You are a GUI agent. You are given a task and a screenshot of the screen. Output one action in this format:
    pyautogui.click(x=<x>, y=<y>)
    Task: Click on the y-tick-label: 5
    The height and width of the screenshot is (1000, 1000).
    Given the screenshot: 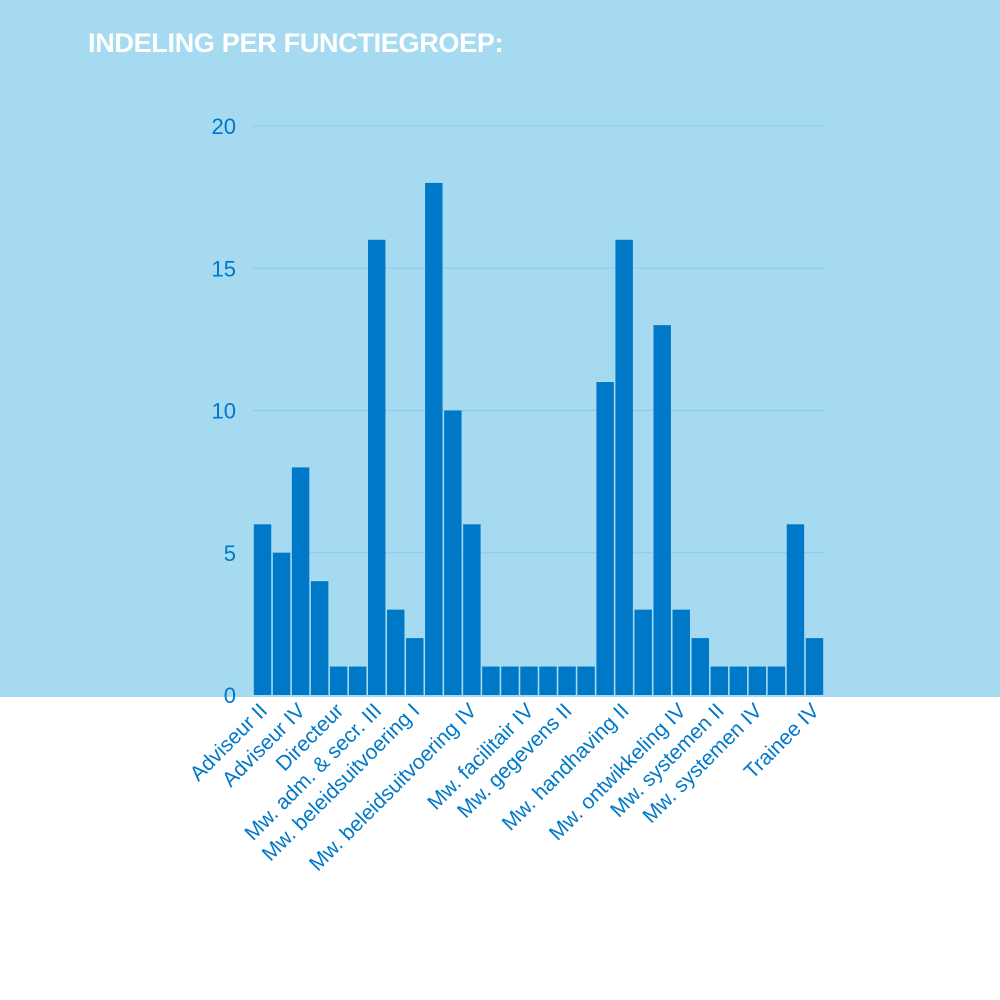 What is the action you would take?
    pyautogui.click(x=230, y=553)
    